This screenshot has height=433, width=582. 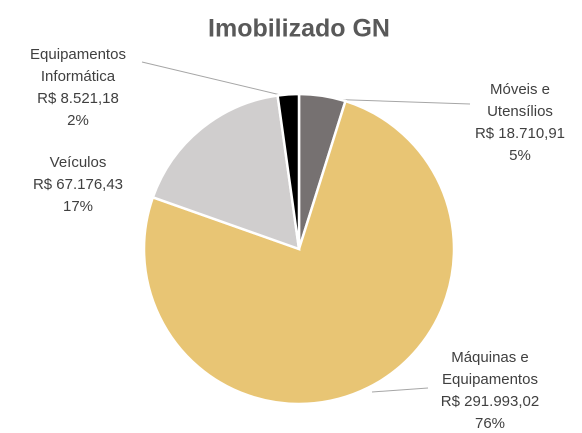 I want to click on percent-label: 17%, so click(x=78, y=206).